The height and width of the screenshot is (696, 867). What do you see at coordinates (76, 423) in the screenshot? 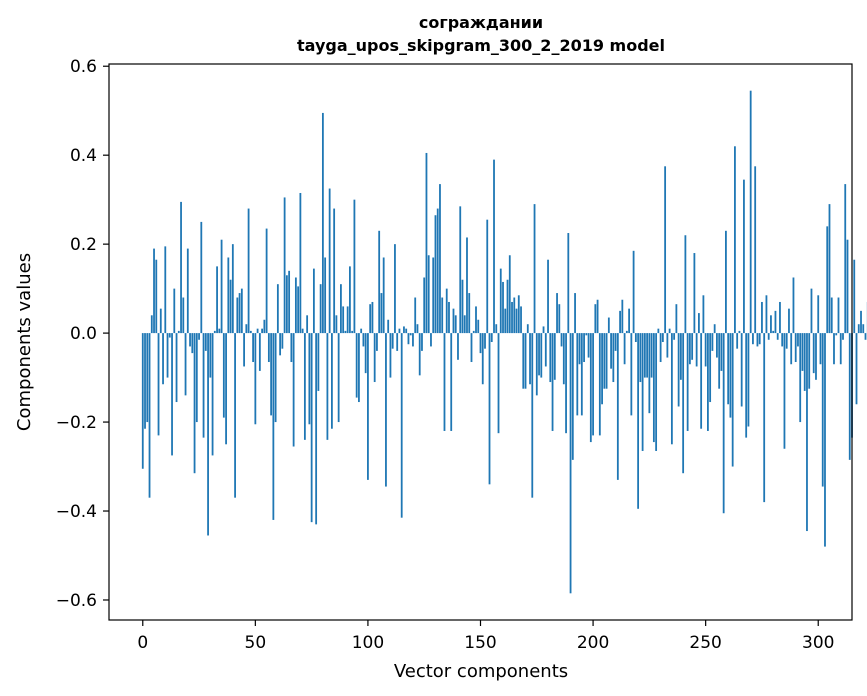
I see `y-tick-label: −0.2` at bounding box center [76, 423].